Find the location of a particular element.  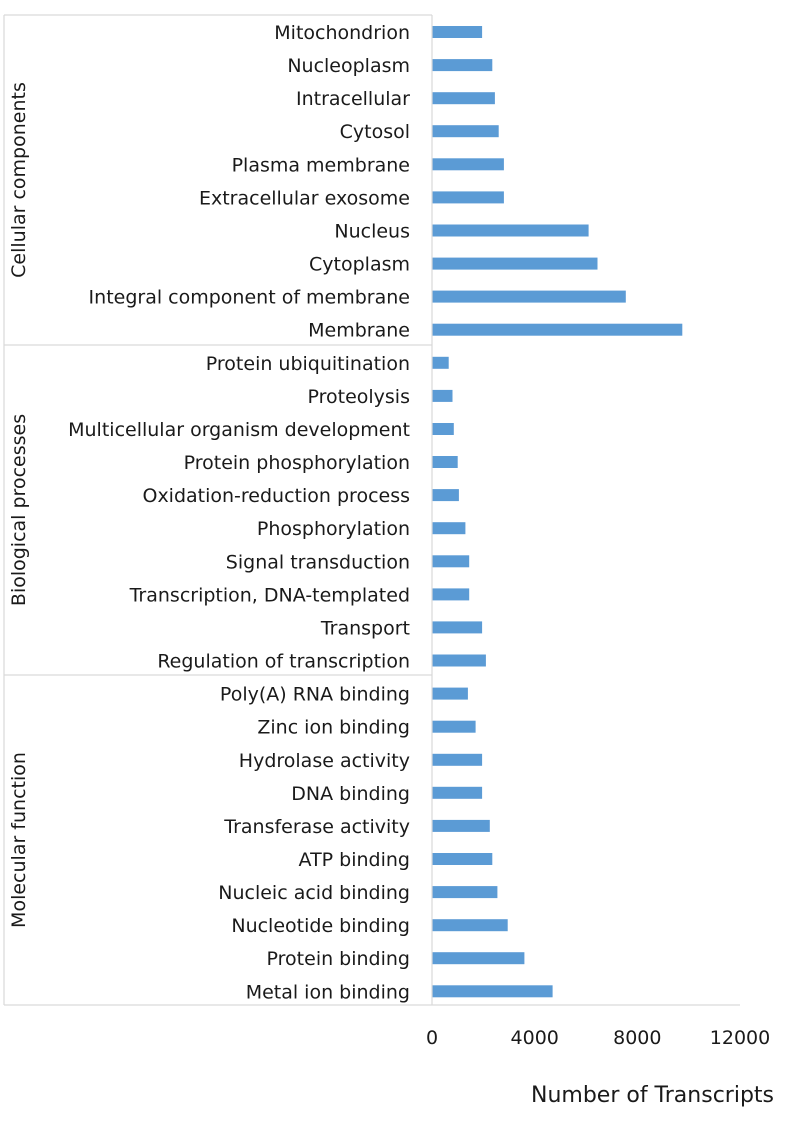

group-label: Cellular components is located at coordinates (19, 180).